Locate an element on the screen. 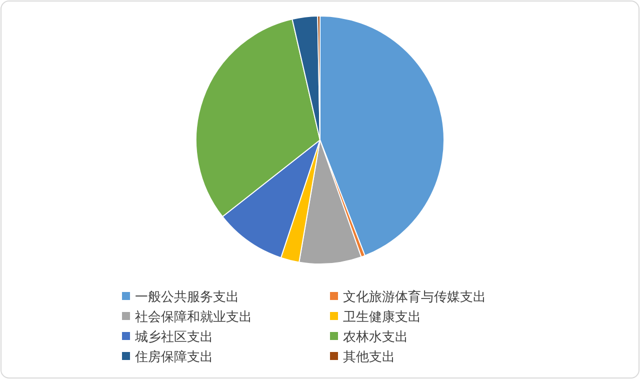  legend-label: 卫生健康支出 is located at coordinates (382, 317).